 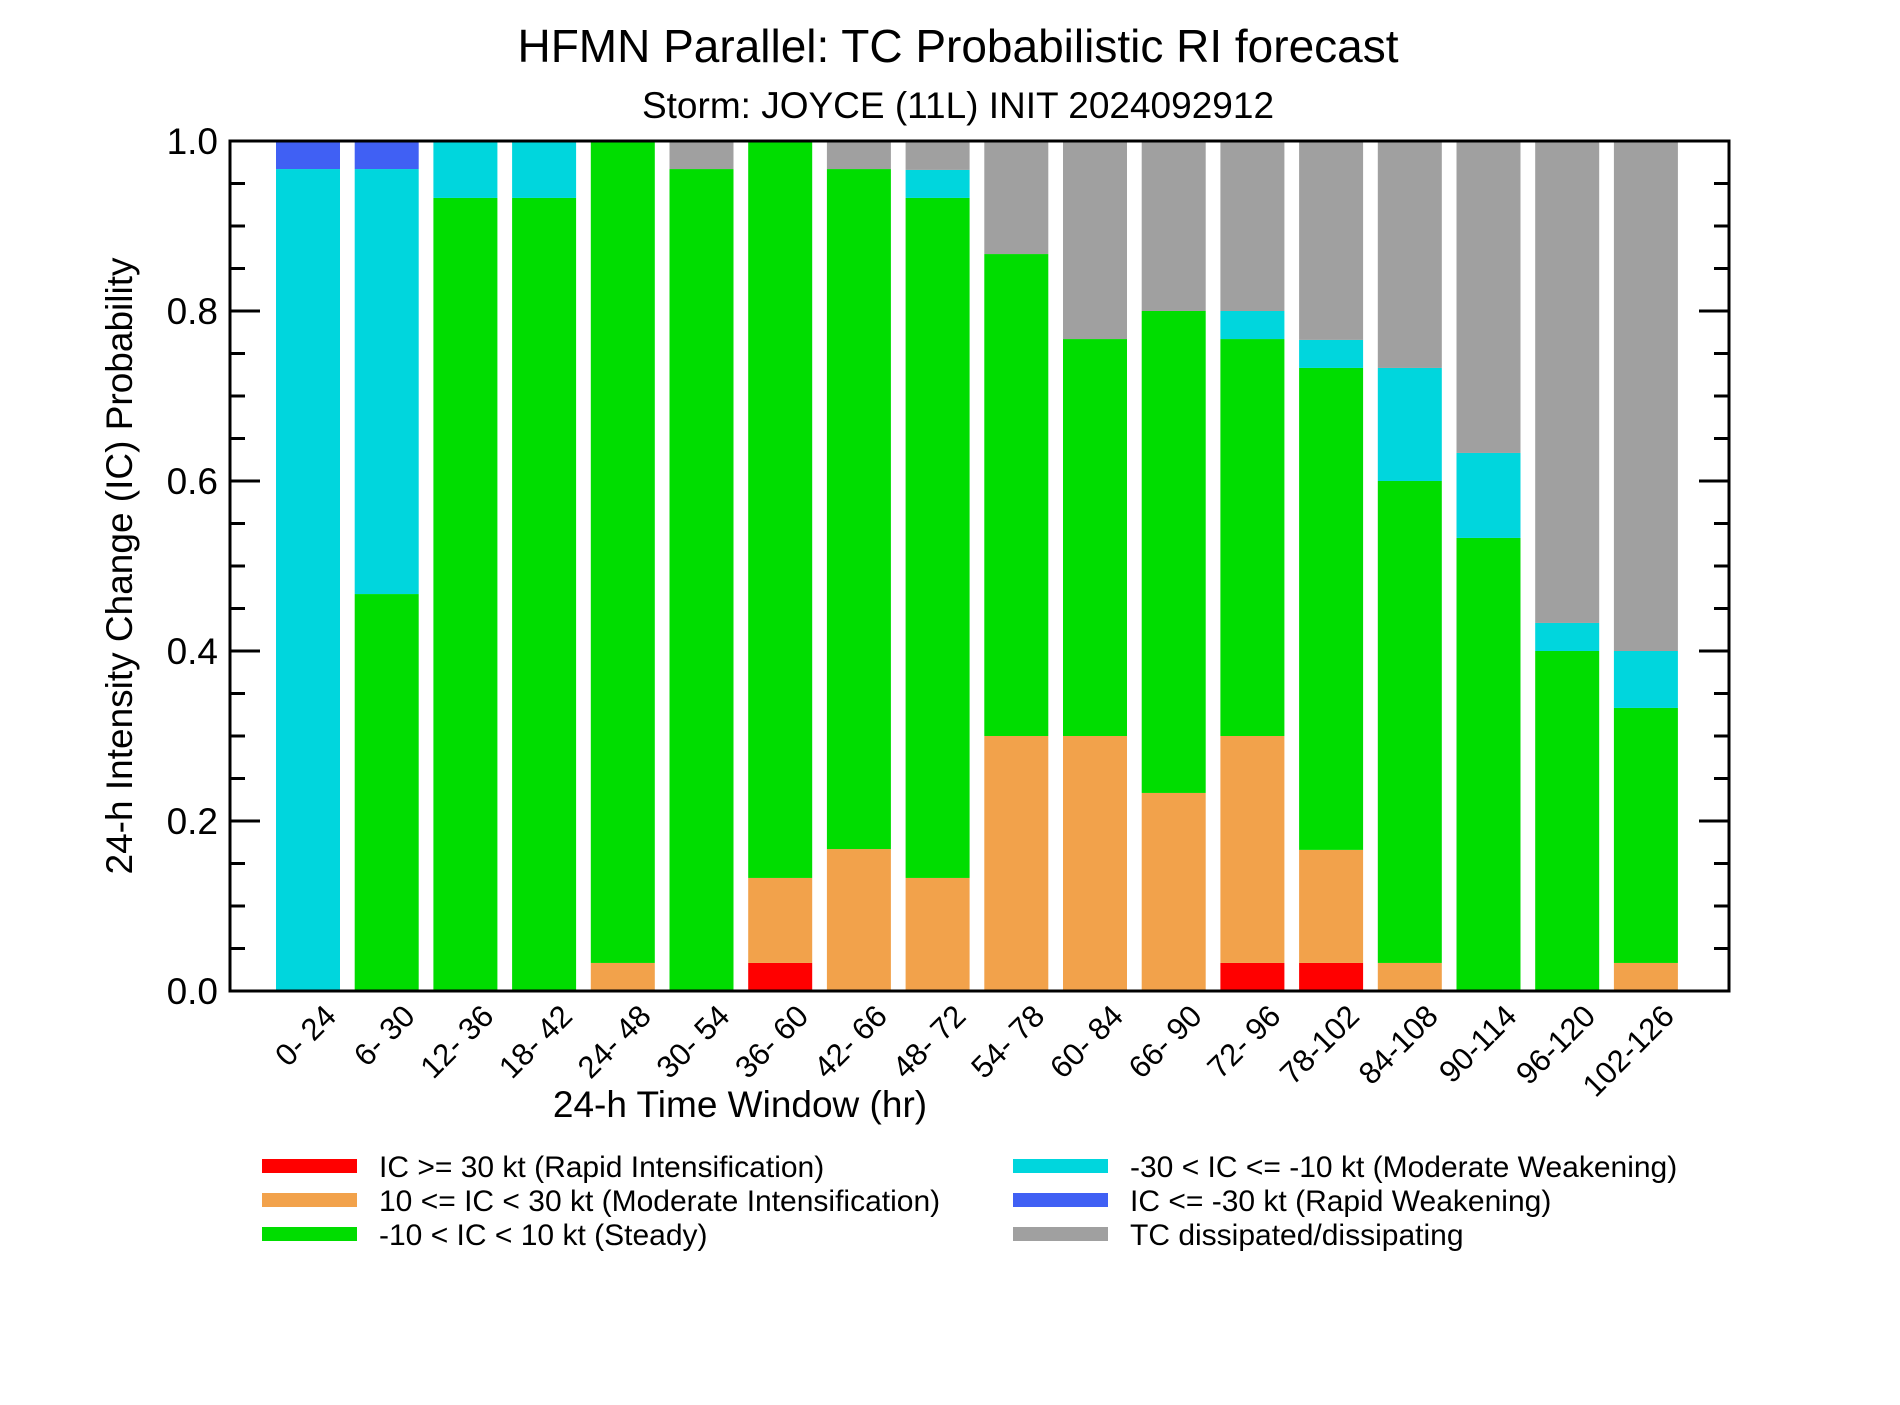 I want to click on y-tick-label: 0.6, so click(x=192, y=481).